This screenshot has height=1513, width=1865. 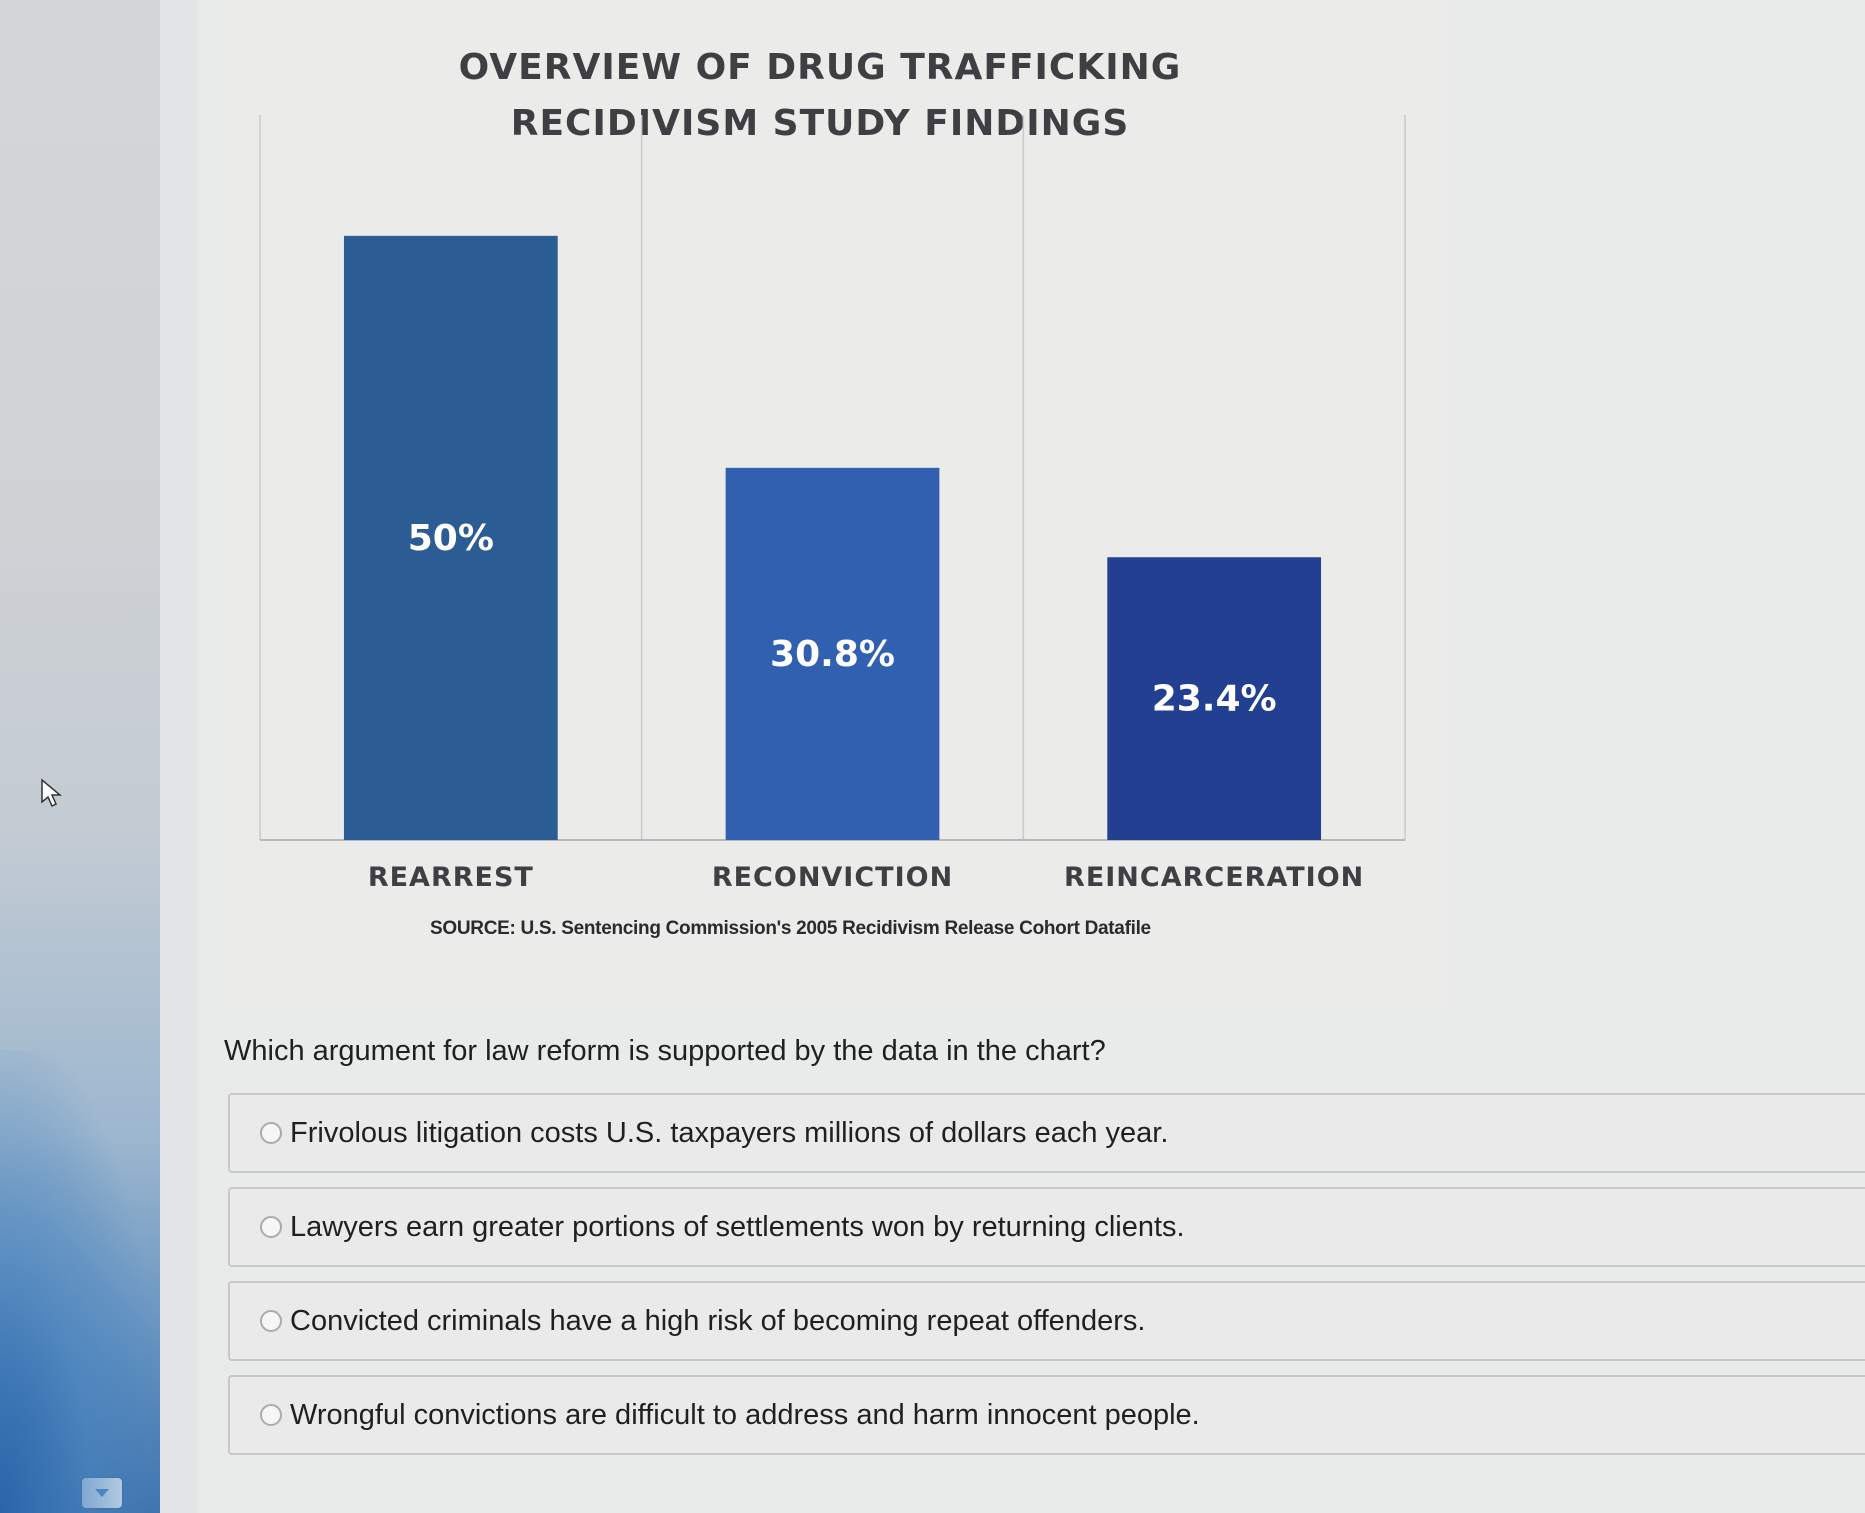 I want to click on category-label: REARREST, so click(x=451, y=877).